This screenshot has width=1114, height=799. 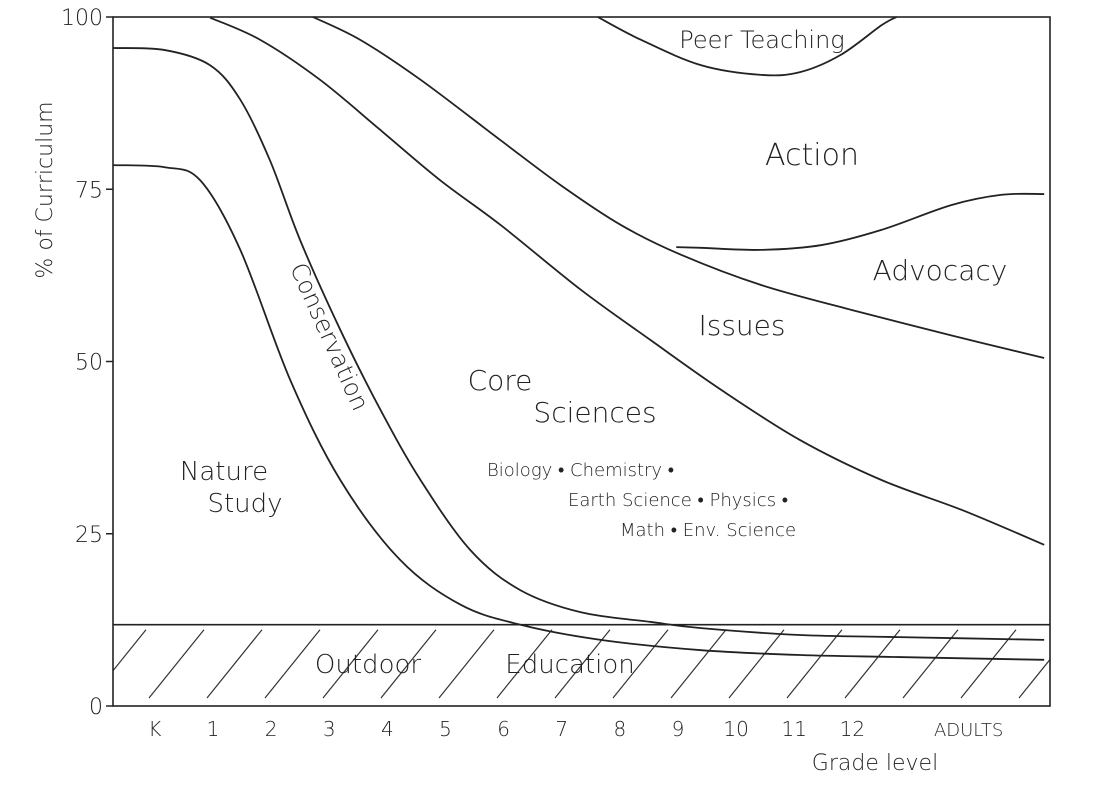 I want to click on y-axis-label: % of Curriculum, so click(x=45, y=189).